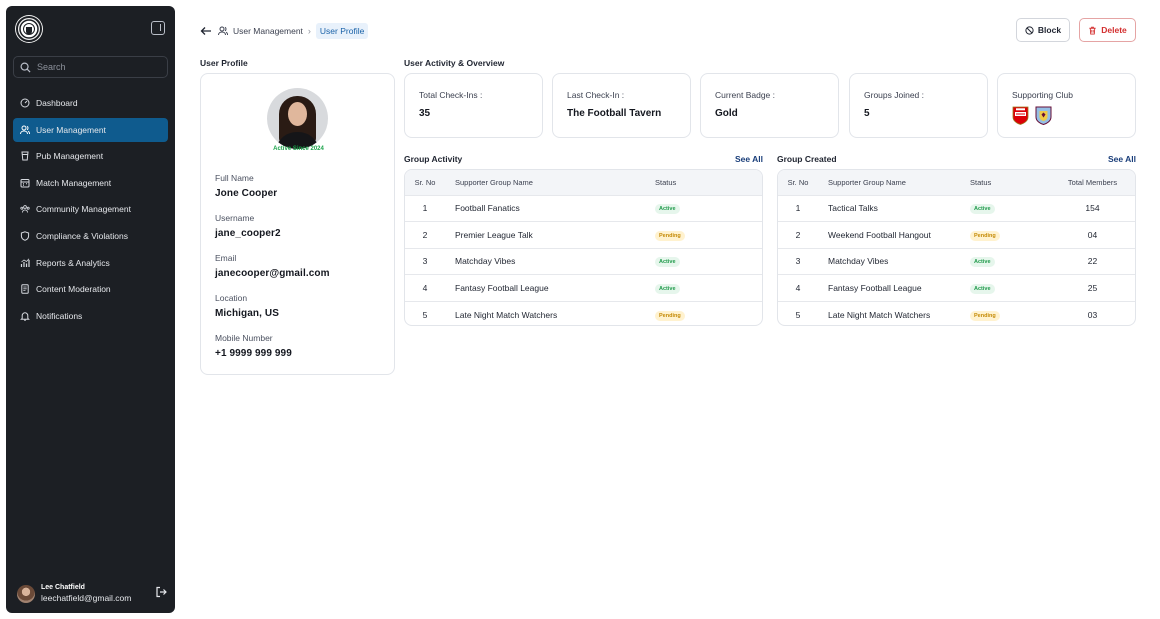 This screenshot has width=1160, height=619. I want to click on table-row: 3 Matchday Vibes Active, so click(583, 261).